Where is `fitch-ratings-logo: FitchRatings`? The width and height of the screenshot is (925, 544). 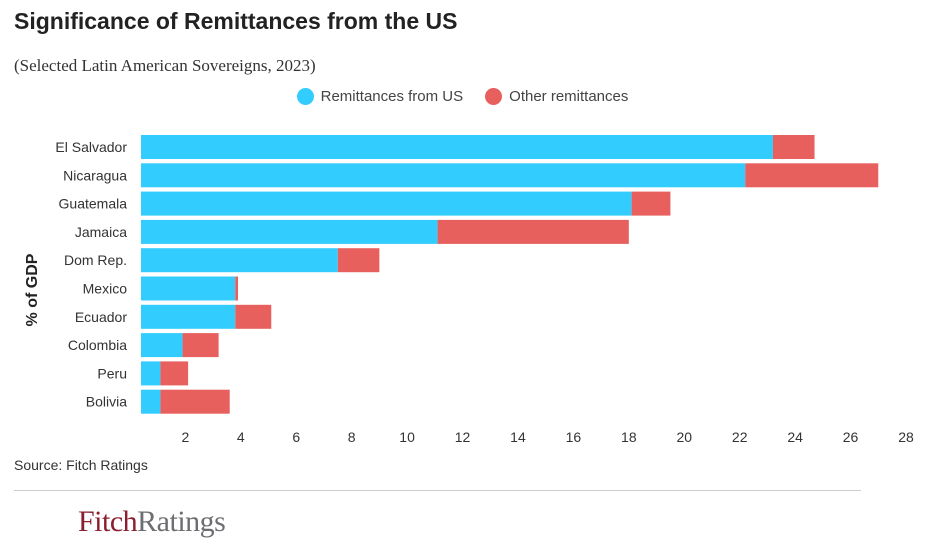
fitch-ratings-logo: FitchRatings is located at coordinates (152, 522).